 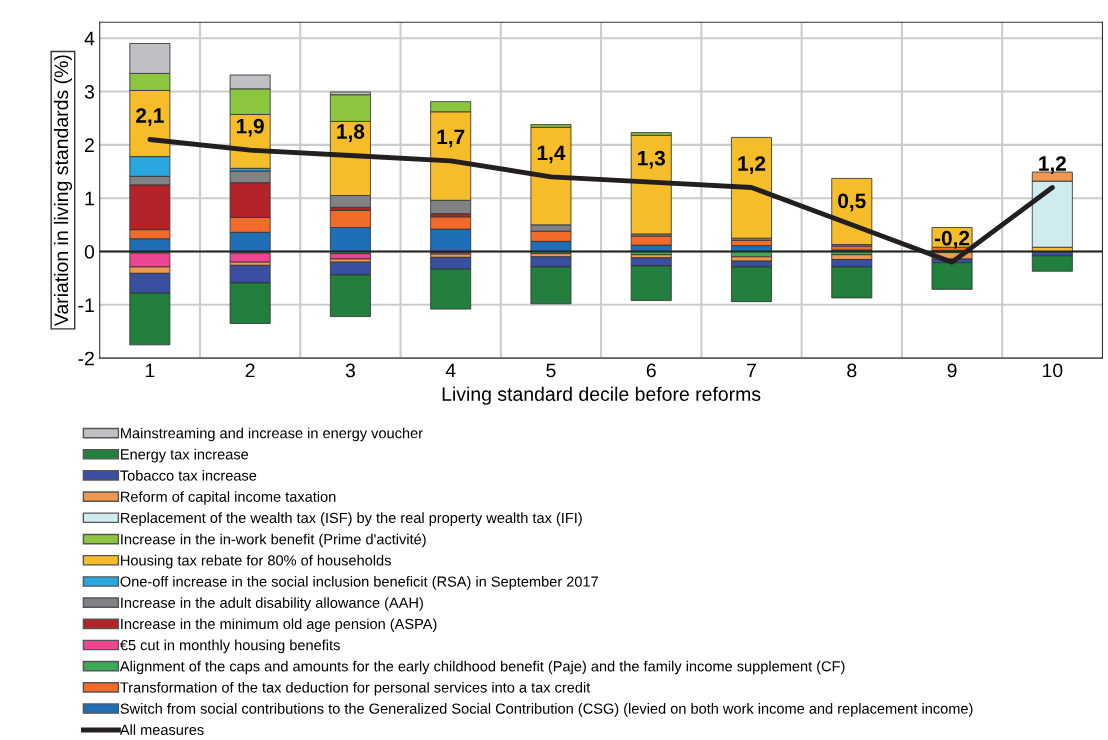 What do you see at coordinates (852, 370) in the screenshot?
I see `x-tick-label: 8` at bounding box center [852, 370].